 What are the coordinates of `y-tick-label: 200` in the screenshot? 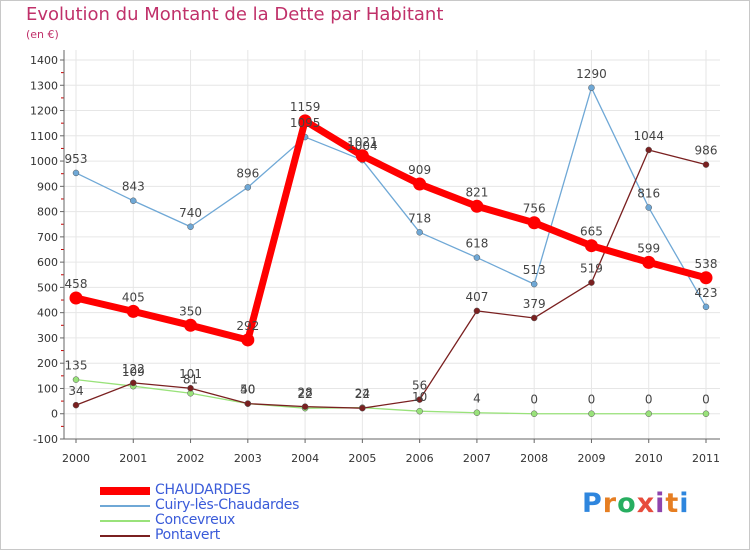 It's located at (47, 363).